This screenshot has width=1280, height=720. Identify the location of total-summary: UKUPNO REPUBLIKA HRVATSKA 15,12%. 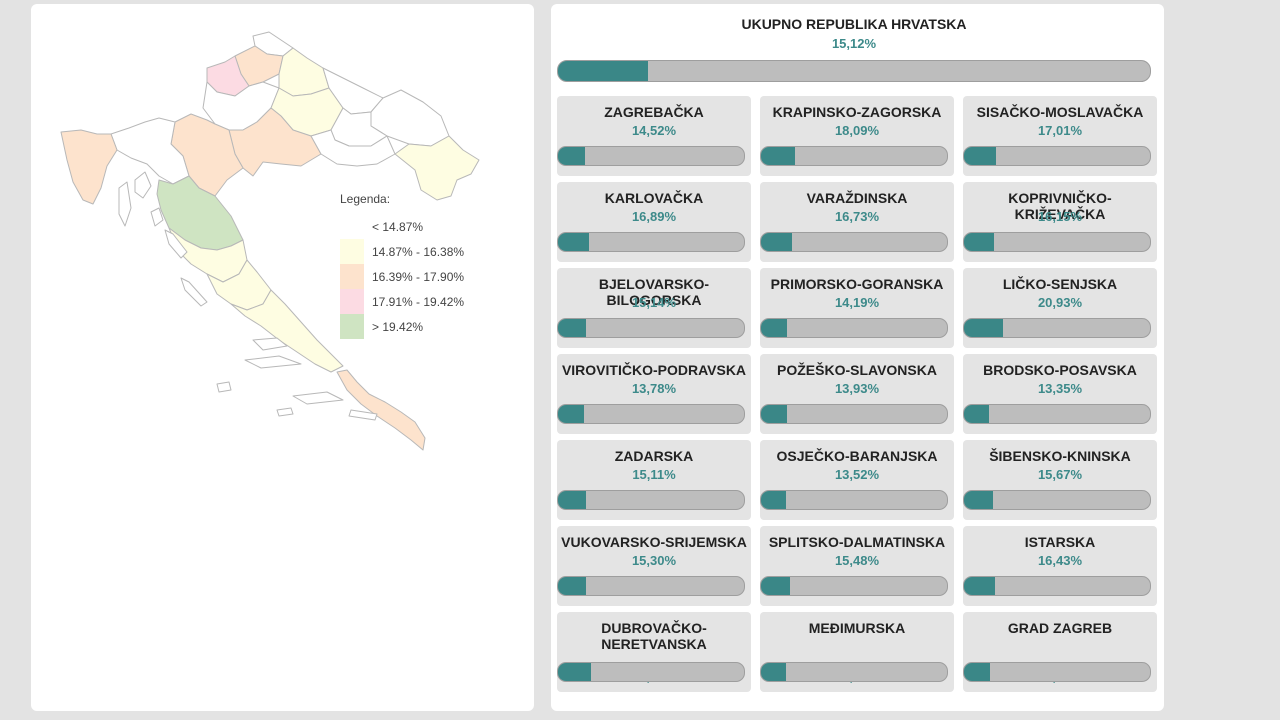
(854, 33).